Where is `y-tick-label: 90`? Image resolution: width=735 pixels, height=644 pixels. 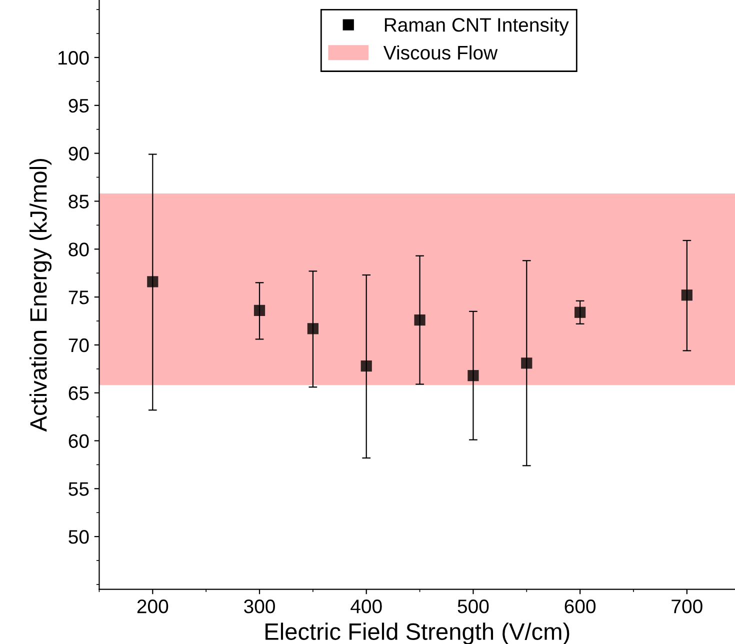 y-tick-label: 90 is located at coordinates (78, 153).